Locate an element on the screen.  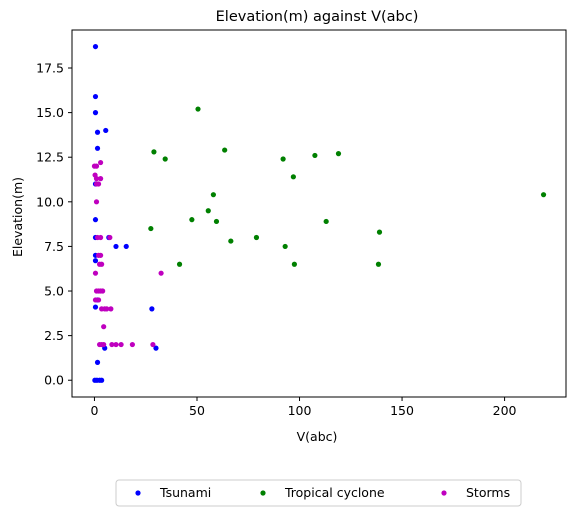
y-tick-label: 12.5 is located at coordinates (50, 157).